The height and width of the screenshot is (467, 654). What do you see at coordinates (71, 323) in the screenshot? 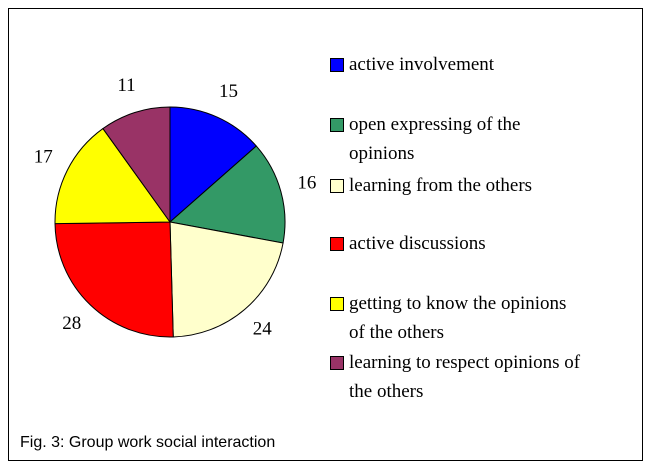
I see `data-label: 28` at bounding box center [71, 323].